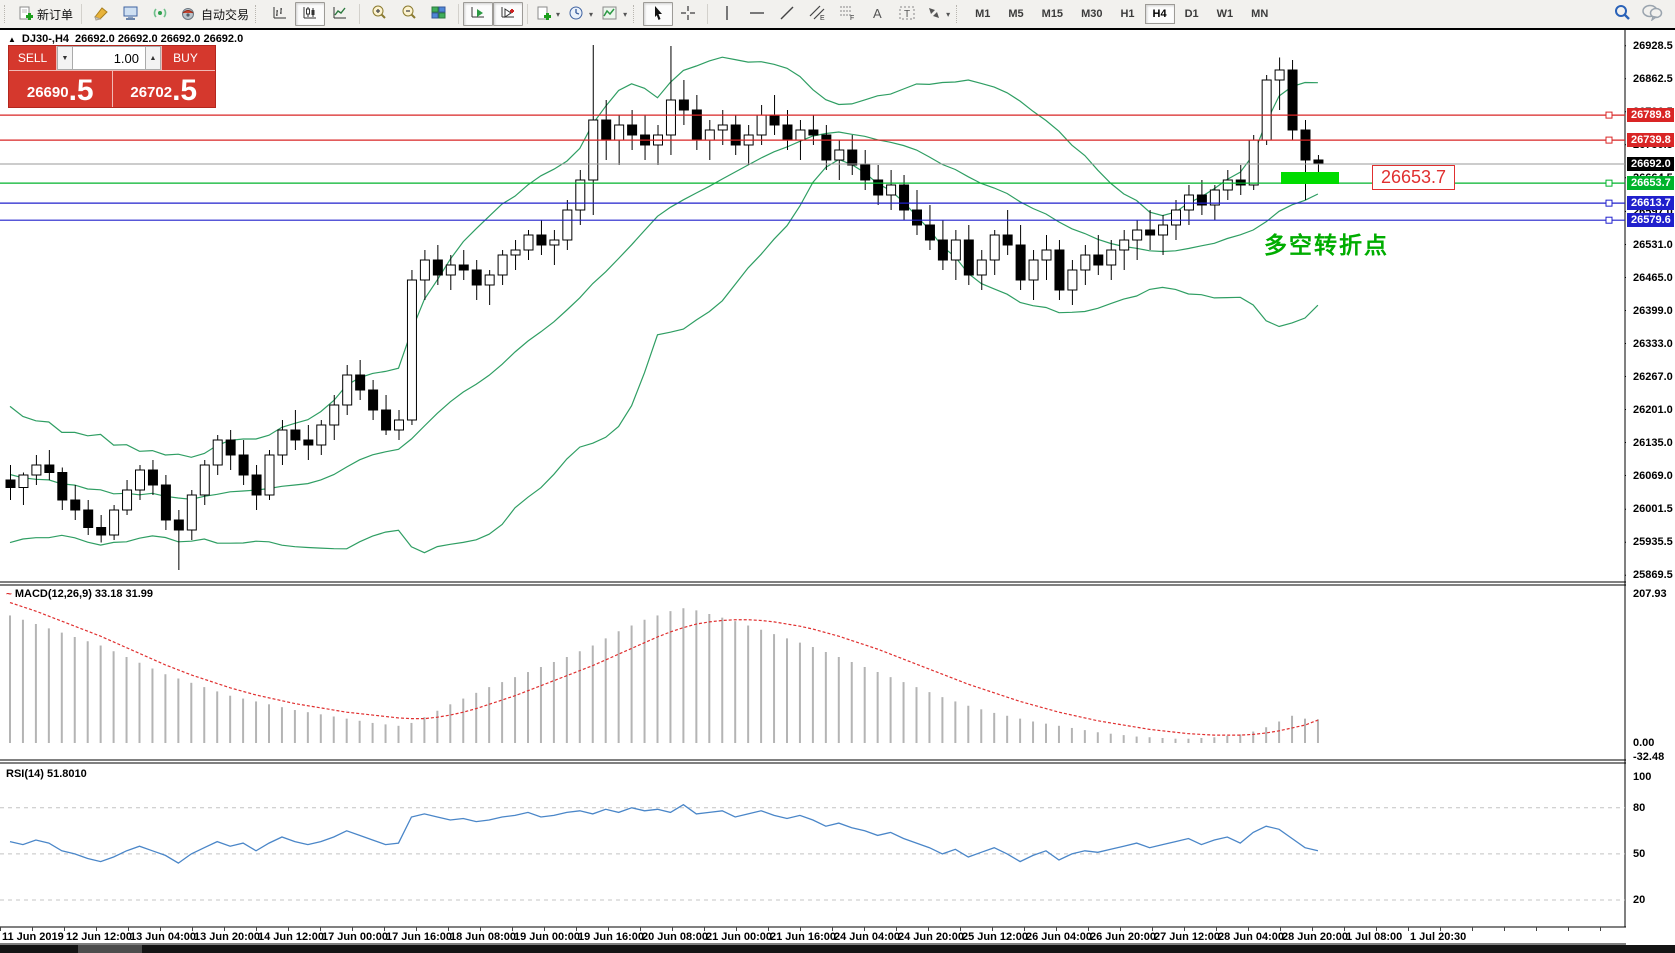  Describe the element at coordinates (1374, 937) in the screenshot. I see `time-axis-label: 1 Jul 08:00` at that location.